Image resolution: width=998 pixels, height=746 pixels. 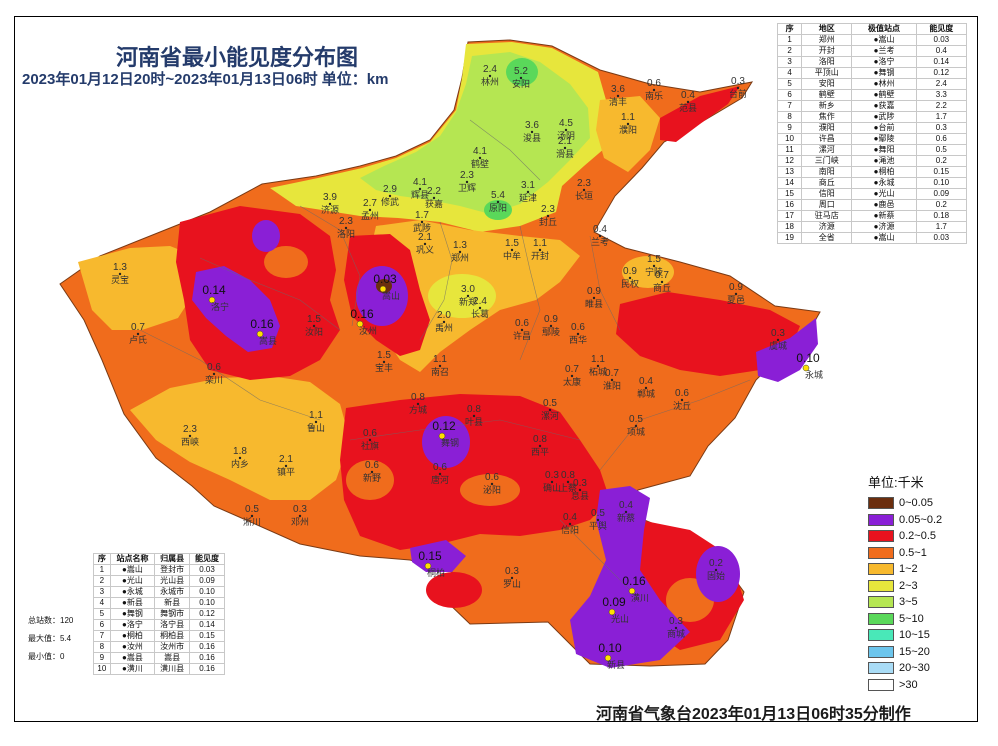 What do you see at coordinates (789, 95) in the screenshot?
I see `city-table-cell: 6` at bounding box center [789, 95].